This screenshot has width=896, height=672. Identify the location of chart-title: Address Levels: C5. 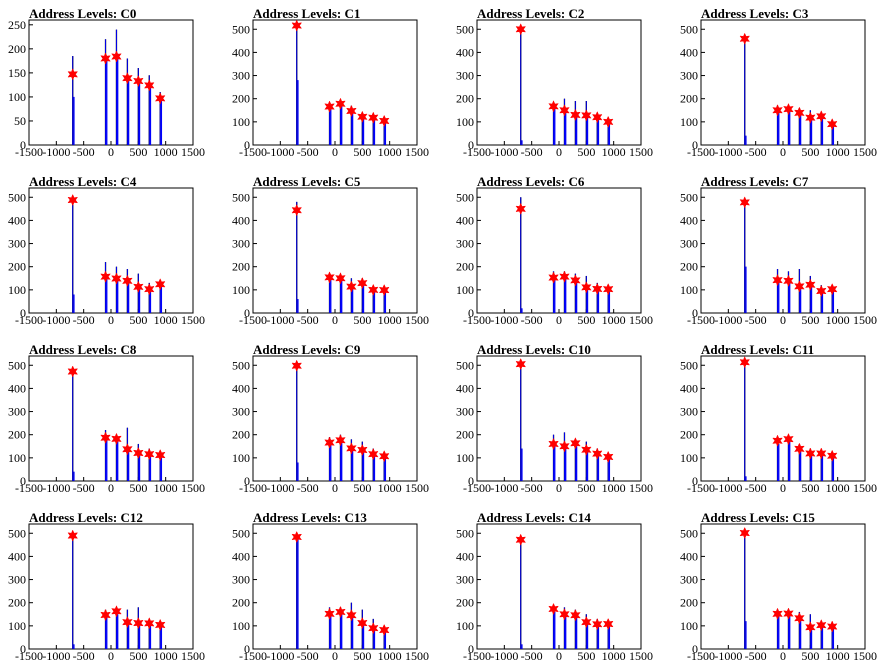
(307, 181).